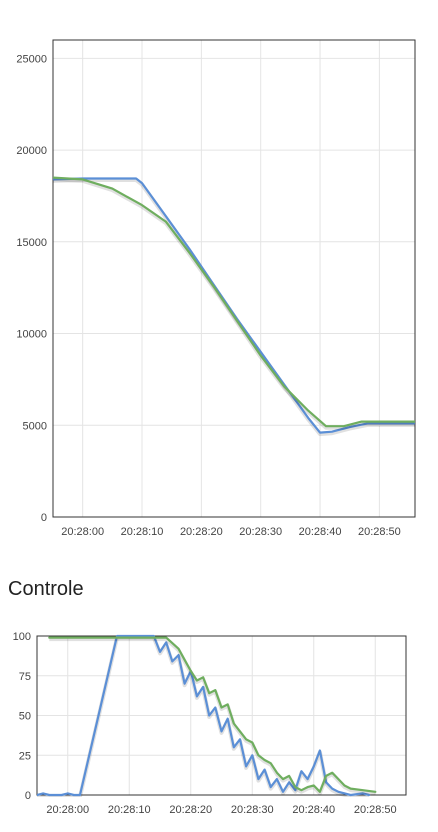 This screenshot has height=832, width=438. Describe the element at coordinates (31, 335) in the screenshot. I see `y-tick-label: 10000` at that location.